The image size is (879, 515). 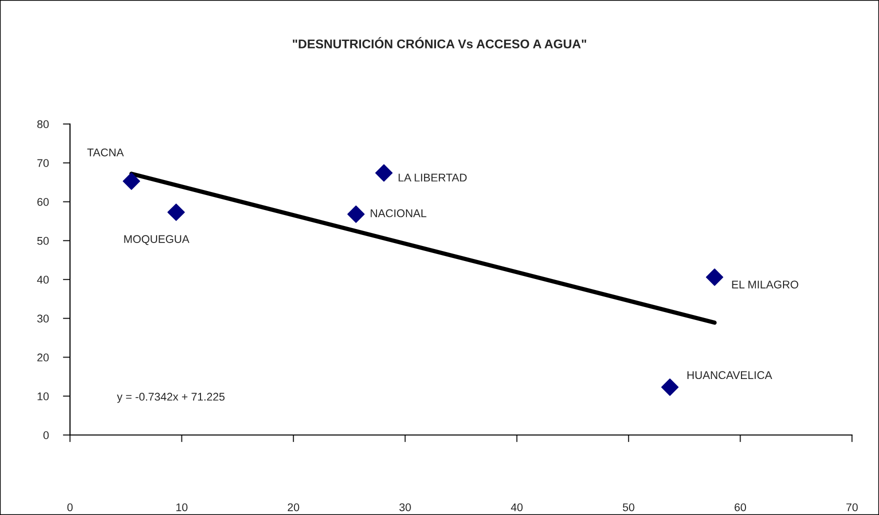 I want to click on annotation: TACNA, so click(x=105, y=152).